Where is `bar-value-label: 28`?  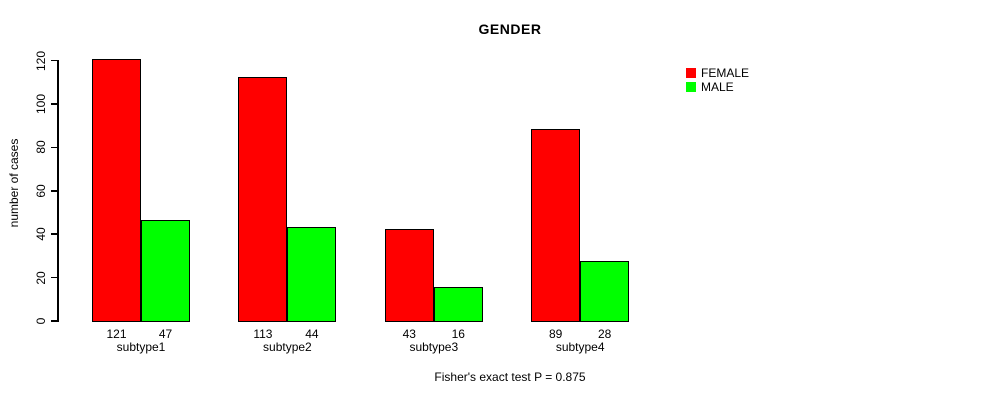 bar-value-label: 28 is located at coordinates (605, 334).